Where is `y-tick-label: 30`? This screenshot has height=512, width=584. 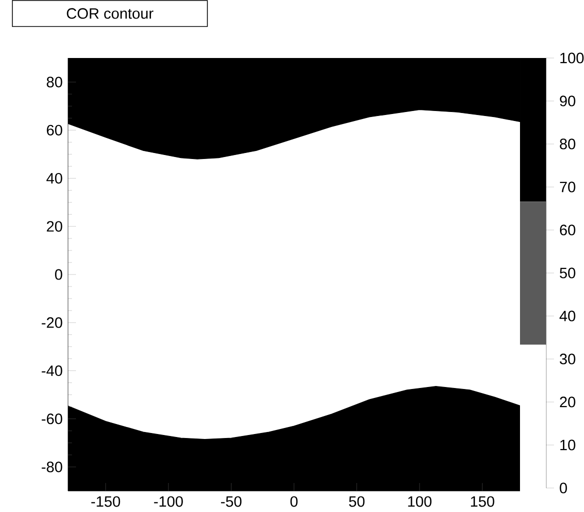
y-tick-label: 30 is located at coordinates (568, 359).